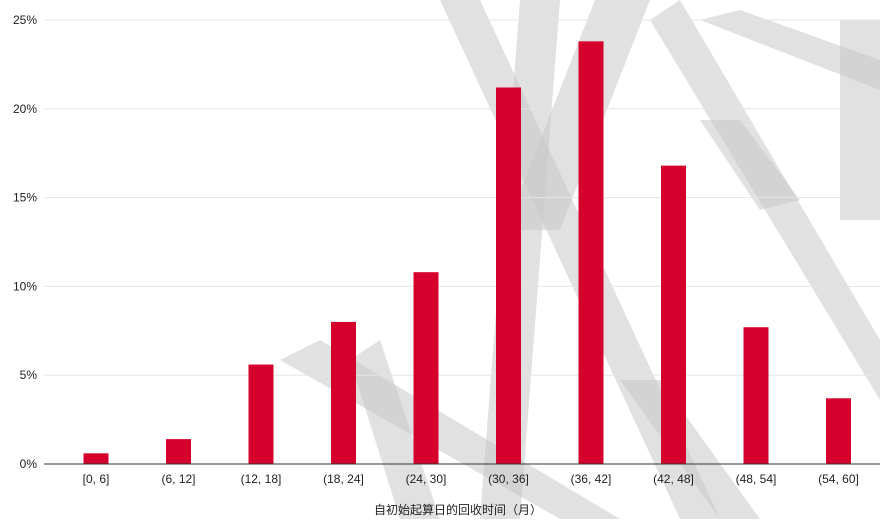 This screenshot has width=880, height=524. I want to click on x-tick-label: (12, 18], so click(261, 479).